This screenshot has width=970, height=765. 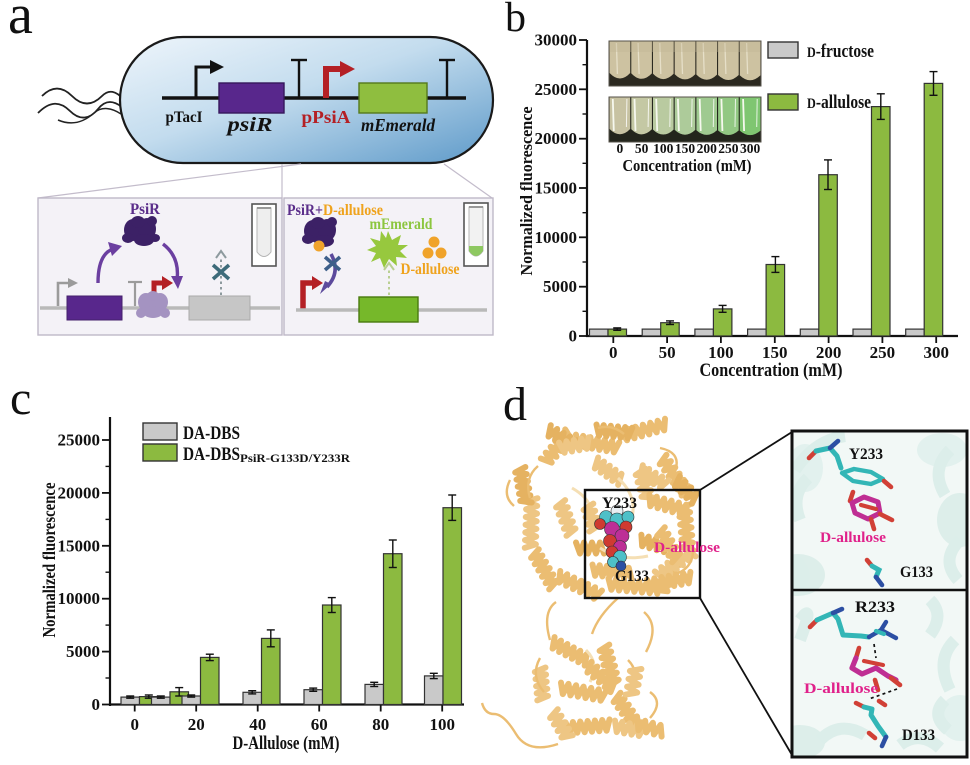 What do you see at coordinates (20, 23) in the screenshot?
I see `svg-text: a` at bounding box center [20, 23].